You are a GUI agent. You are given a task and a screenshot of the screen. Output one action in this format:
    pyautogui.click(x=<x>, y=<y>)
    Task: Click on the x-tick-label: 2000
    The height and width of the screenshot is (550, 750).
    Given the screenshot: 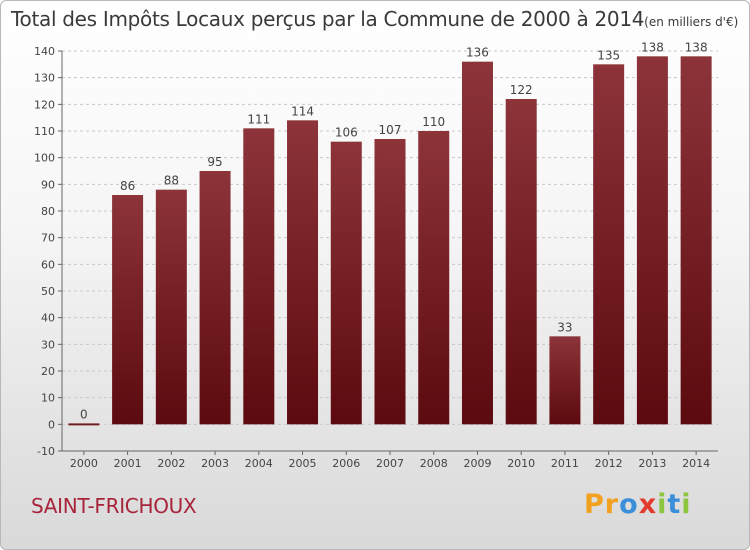 What is the action you would take?
    pyautogui.click(x=84, y=463)
    